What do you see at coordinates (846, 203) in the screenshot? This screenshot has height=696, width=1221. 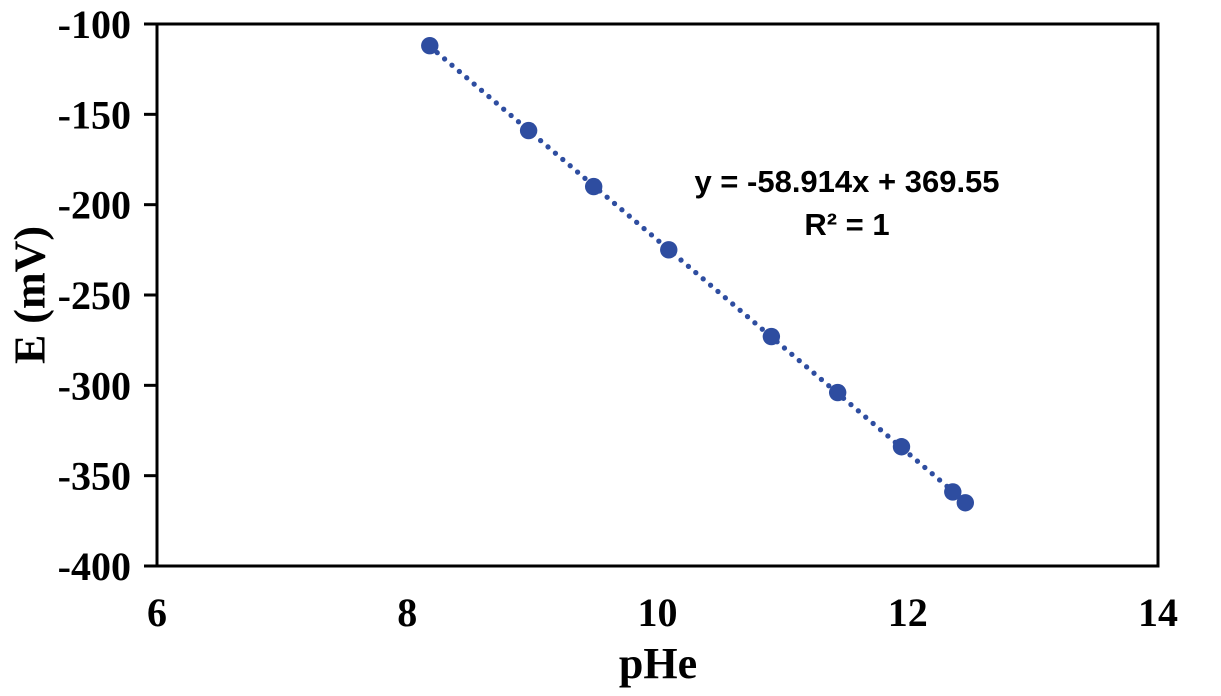 I see `trendline-annotation: y = -58.914x + 369.55 R² = 1` at bounding box center [846, 203].